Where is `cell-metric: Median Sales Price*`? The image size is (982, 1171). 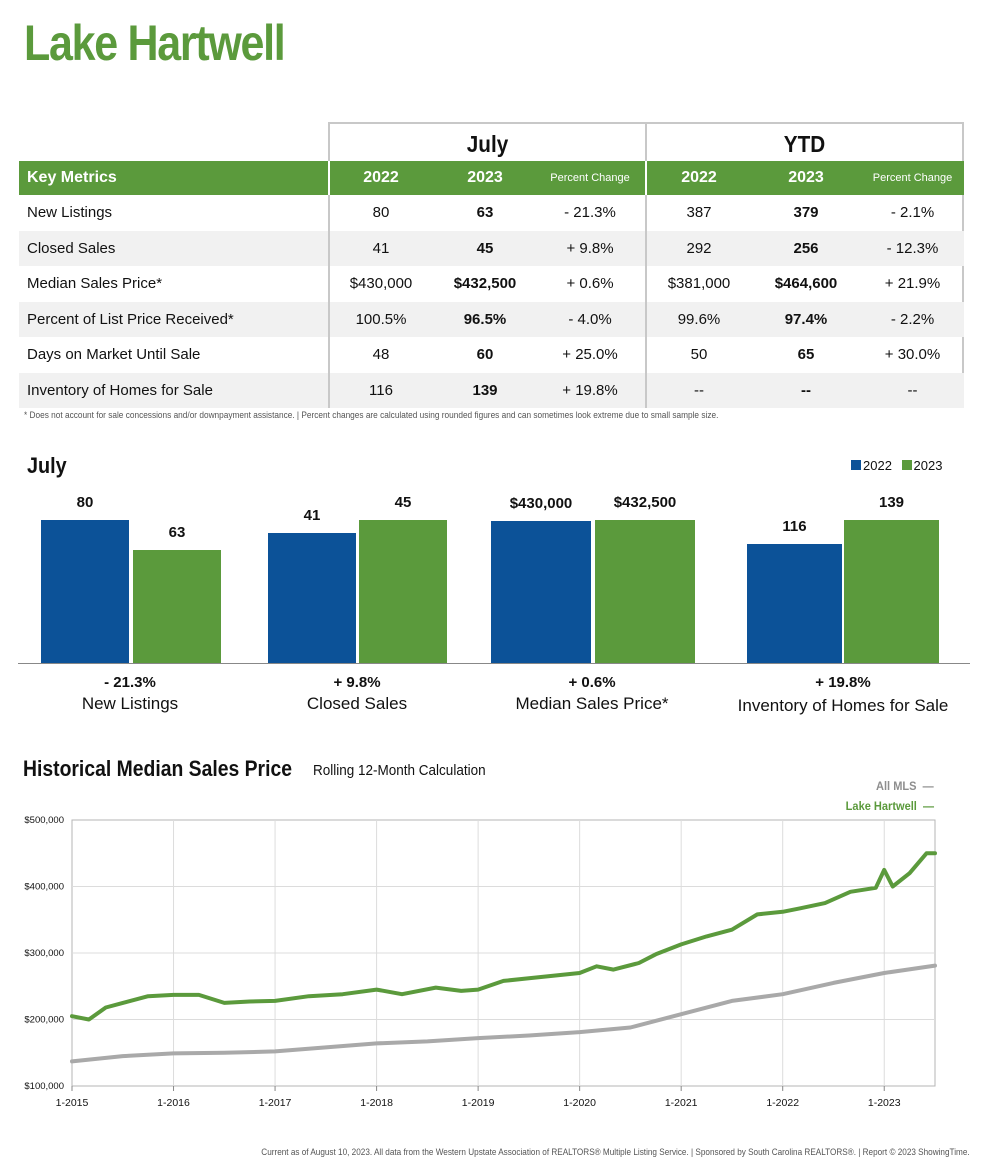
cell-metric: Median Sales Price* is located at coordinates (95, 283).